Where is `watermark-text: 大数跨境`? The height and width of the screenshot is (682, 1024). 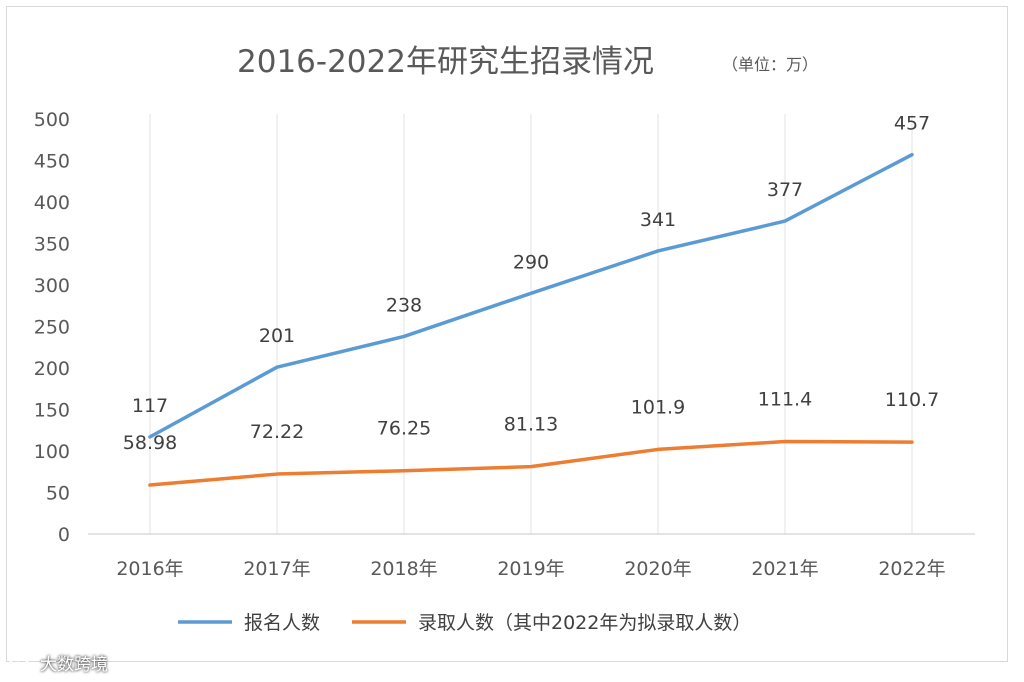 watermark-text: 大数跨境 is located at coordinates (74, 664).